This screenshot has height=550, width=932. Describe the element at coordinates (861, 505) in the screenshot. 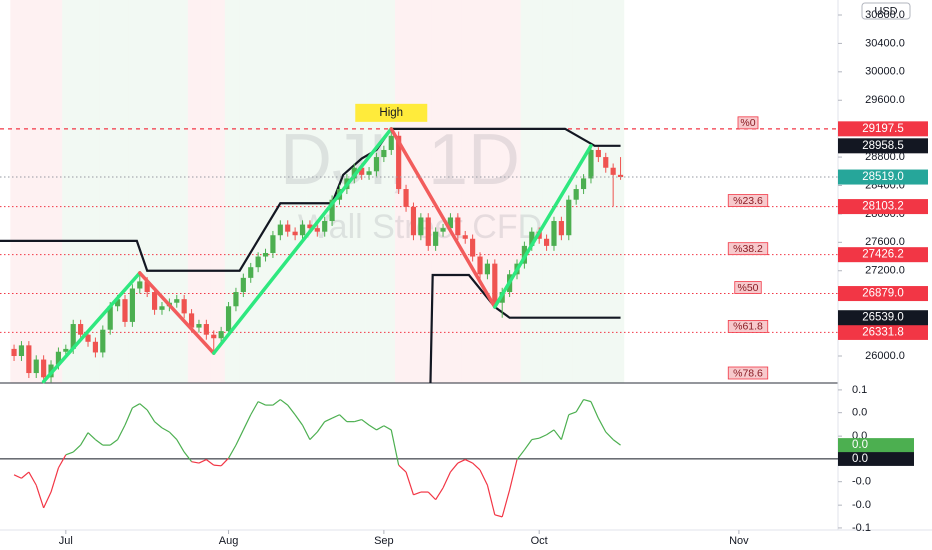

I see `osc-y-tick-label: -0.0` at that location.